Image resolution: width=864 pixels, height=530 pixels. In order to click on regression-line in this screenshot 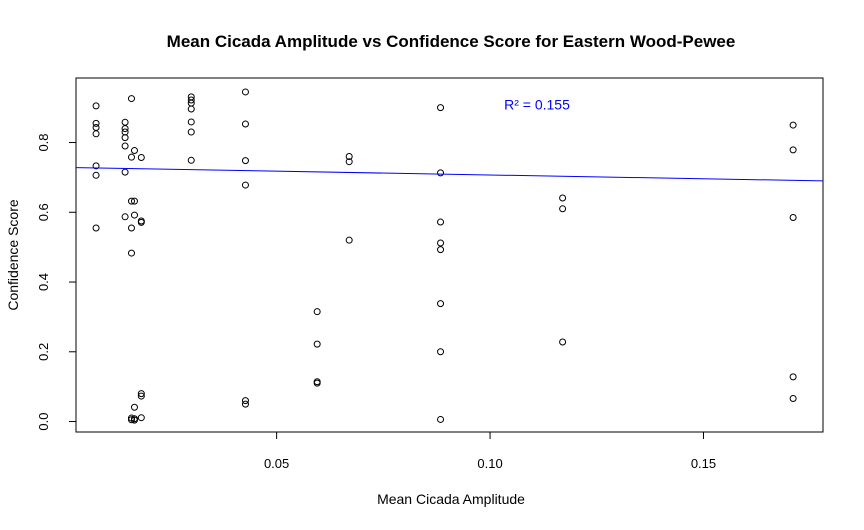, I will do `click(449, 174)`.